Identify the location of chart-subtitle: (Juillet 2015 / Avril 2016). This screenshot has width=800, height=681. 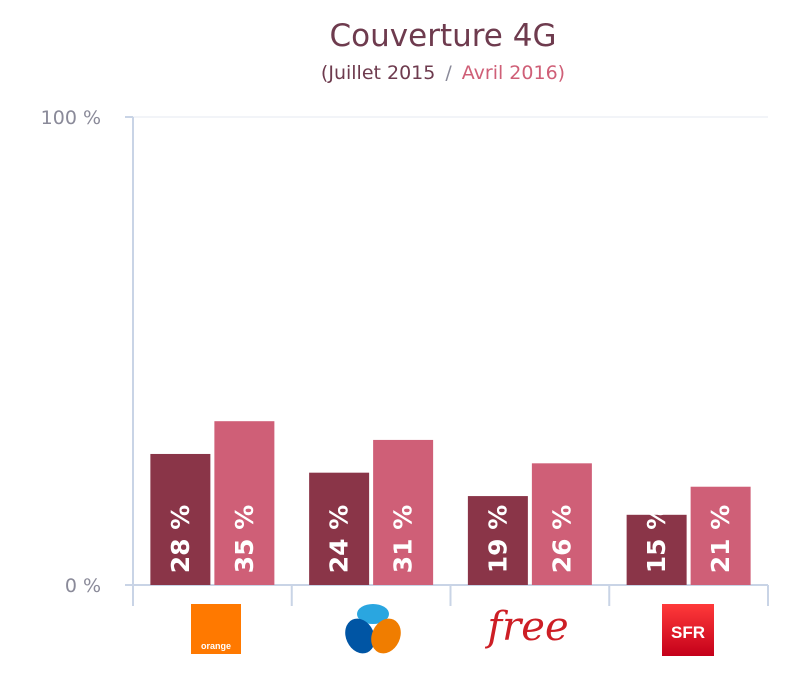
(443, 73).